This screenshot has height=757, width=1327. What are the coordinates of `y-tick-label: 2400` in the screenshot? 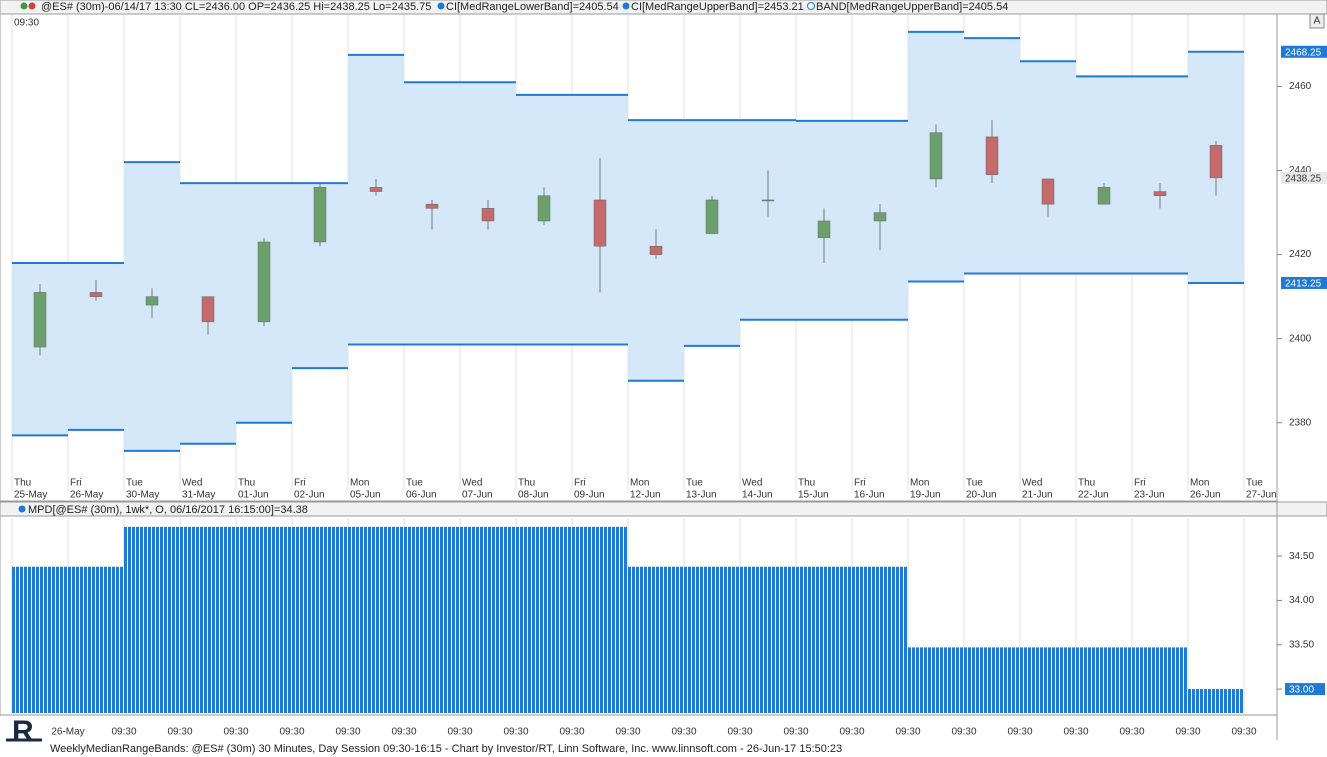 It's located at (1300, 338).